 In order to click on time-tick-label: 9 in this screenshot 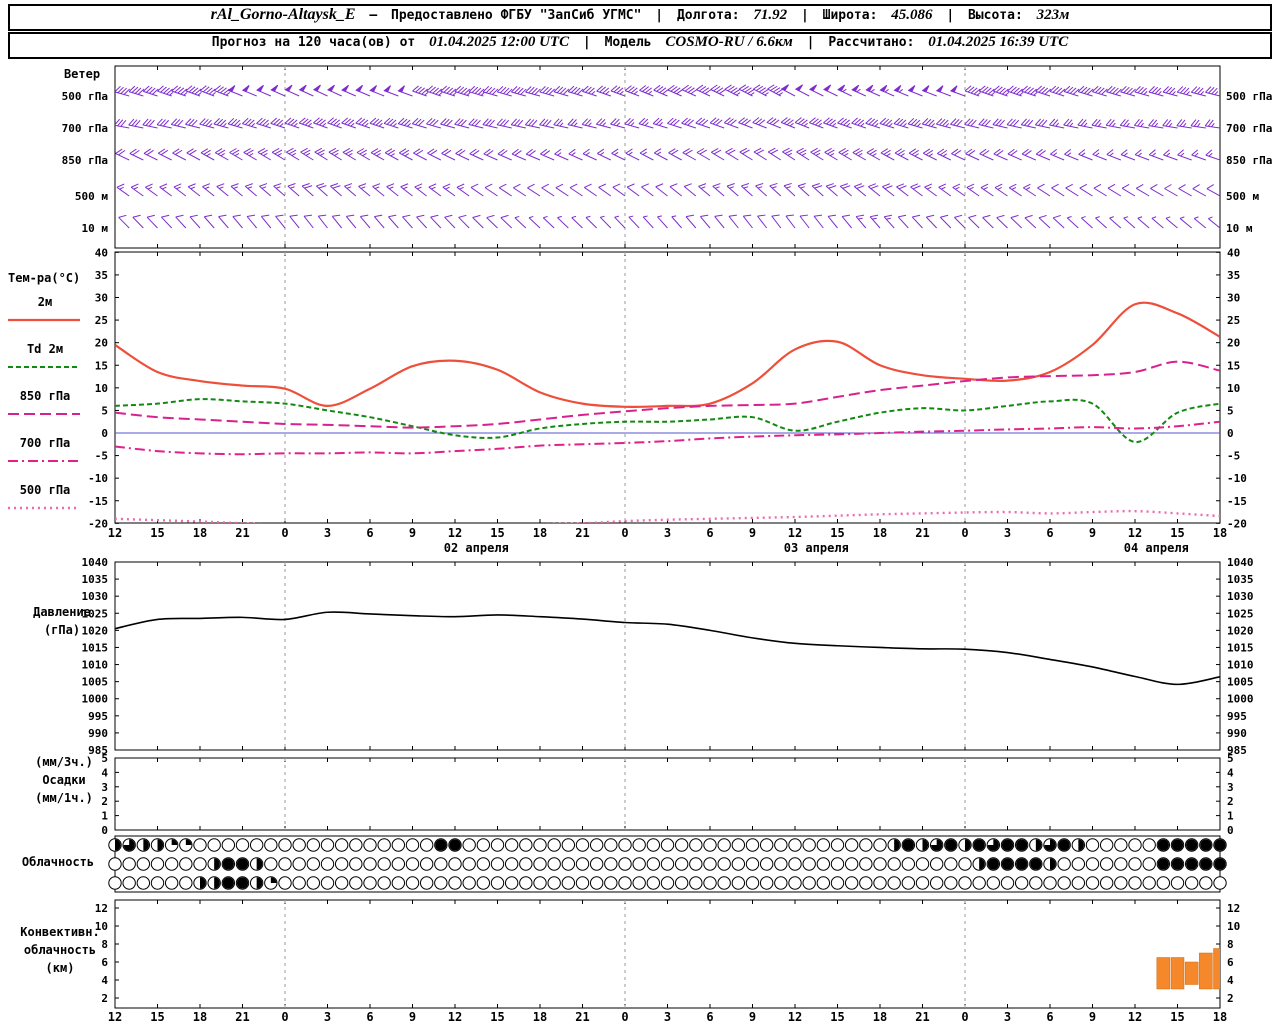, I will do `click(752, 1017)`.